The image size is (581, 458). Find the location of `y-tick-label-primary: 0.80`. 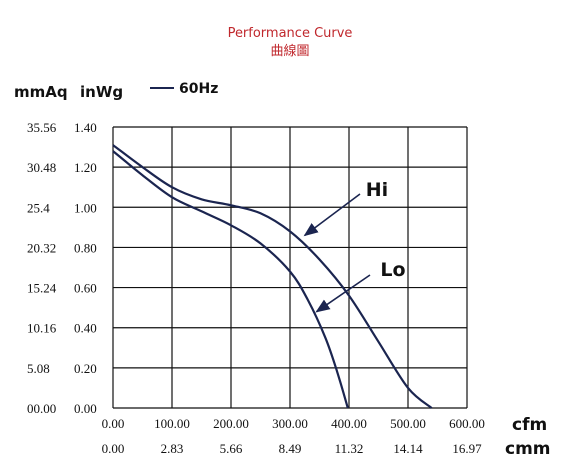

y-tick-label-primary: 0.80 is located at coordinates (85, 247).